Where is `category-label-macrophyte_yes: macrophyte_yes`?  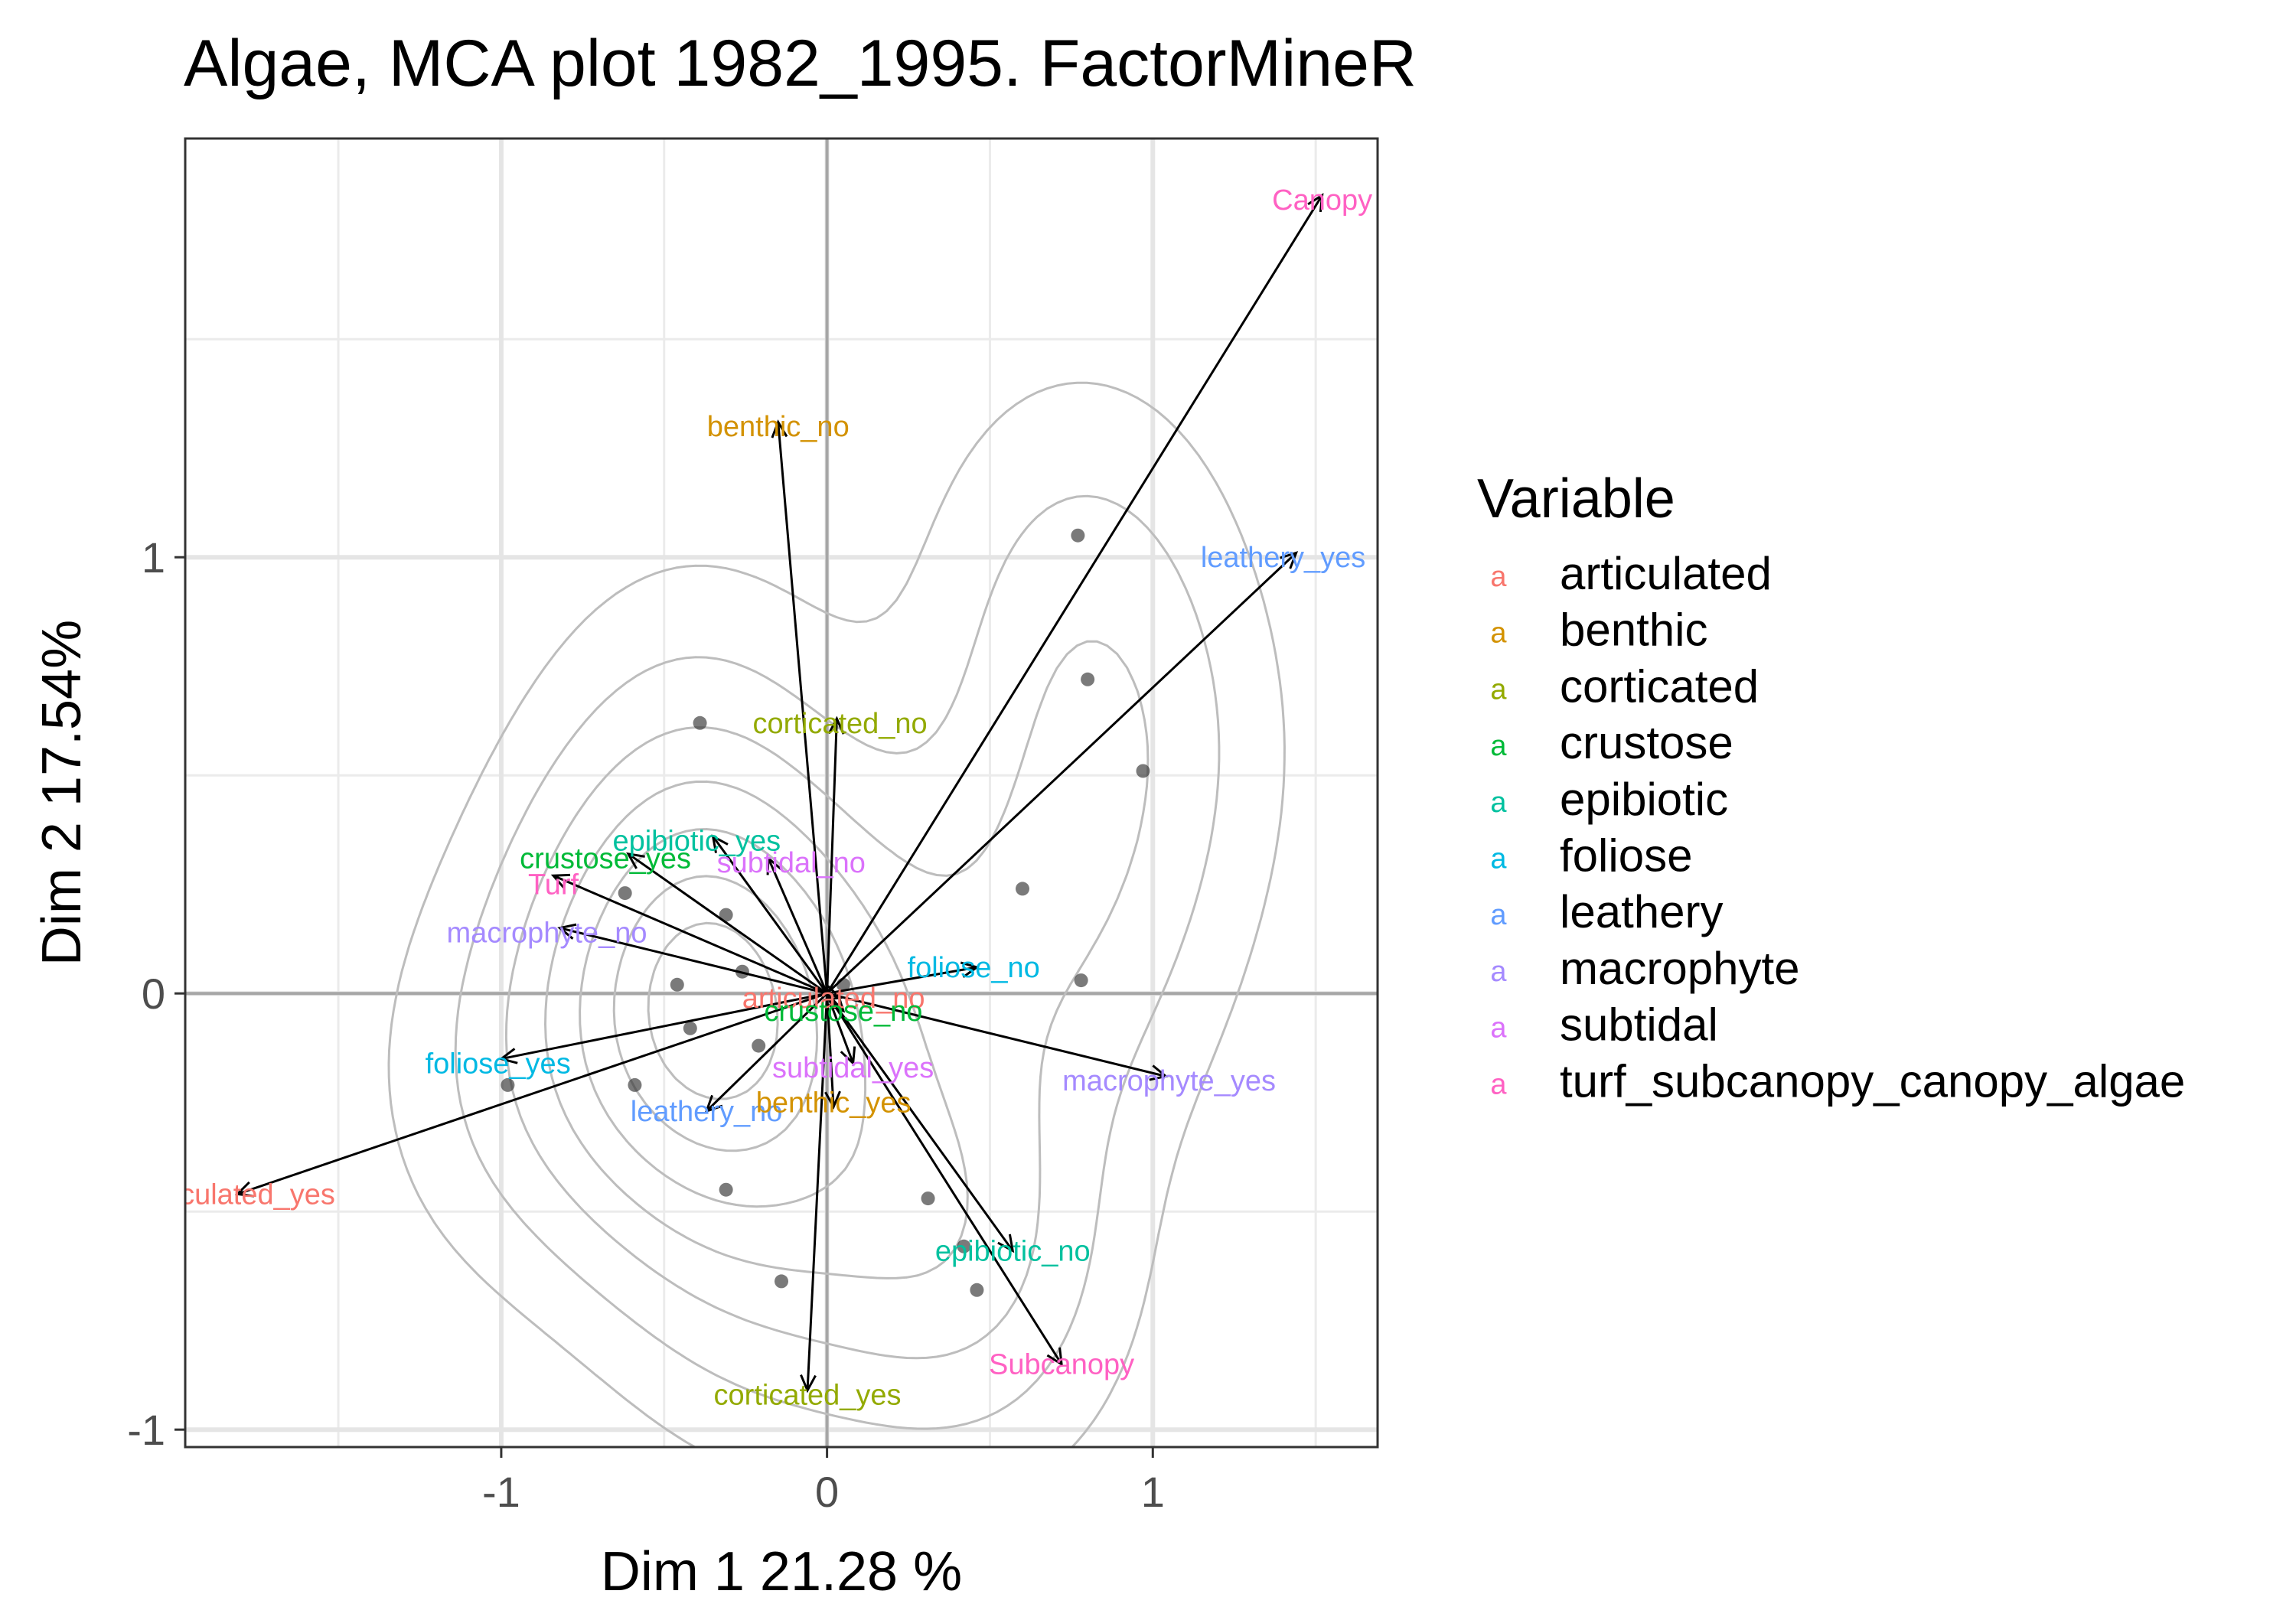
category-label-macrophyte_yes: macrophyte_yes is located at coordinates (1169, 1081).